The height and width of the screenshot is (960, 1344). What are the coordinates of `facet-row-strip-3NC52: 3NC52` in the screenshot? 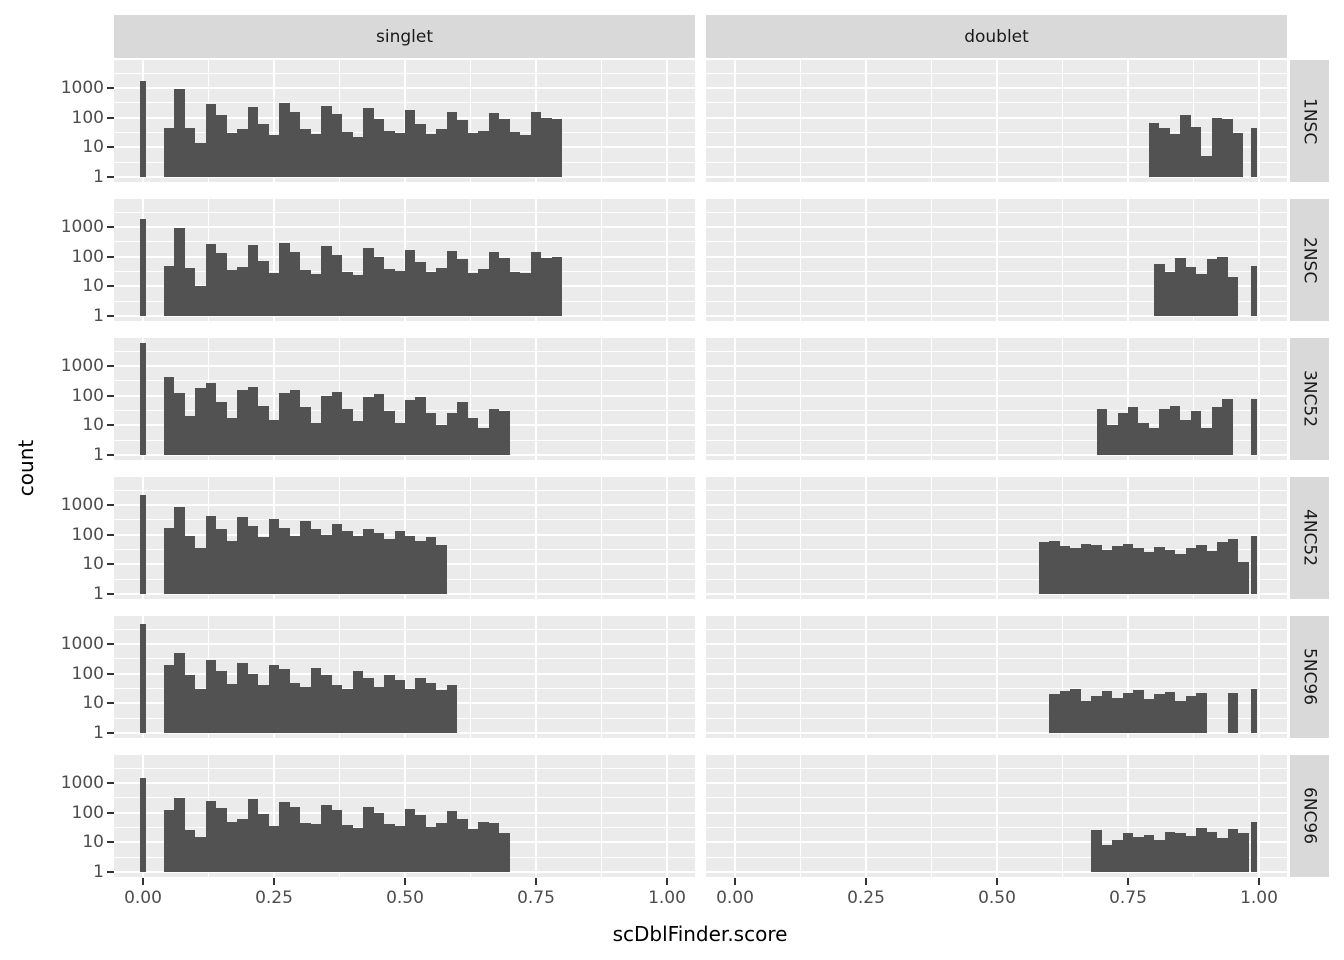 It's located at (1309, 399).